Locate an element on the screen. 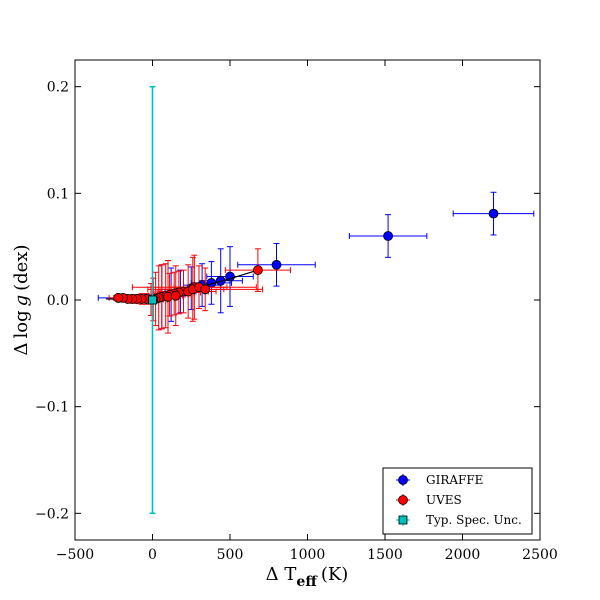  legend-item-typ-spec-unc: Typ. Spec. Unc. is located at coordinates (459, 520).